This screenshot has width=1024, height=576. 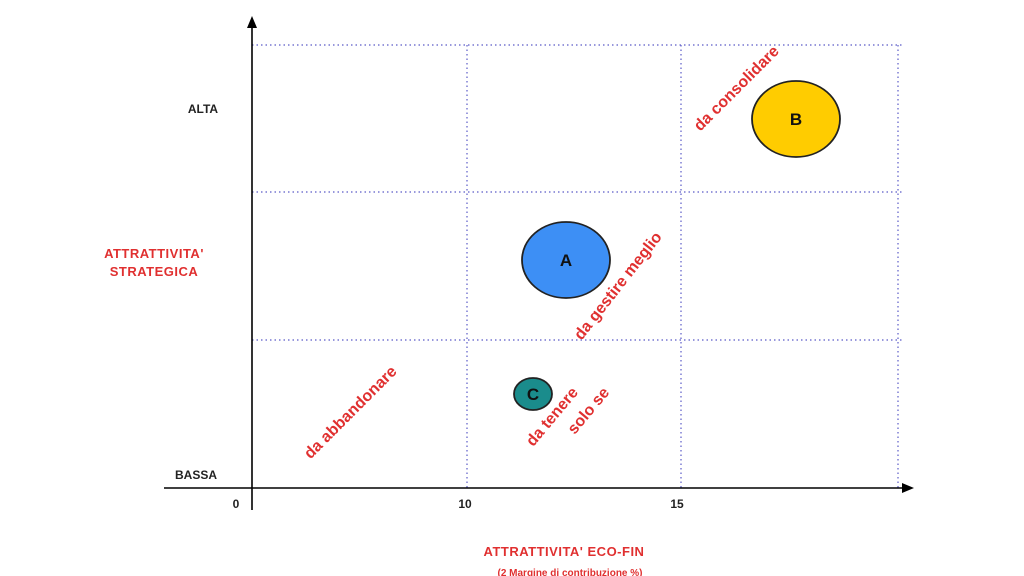 What do you see at coordinates (154, 253) in the screenshot?
I see `y-axis-label-line: ATTRATTIVITA'` at bounding box center [154, 253].